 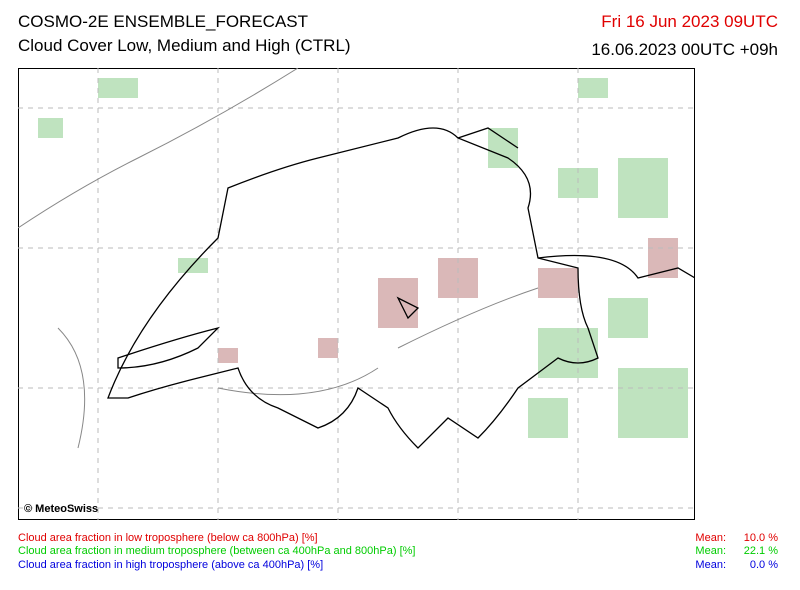 I want to click on title: COSMO-2E ENSEMBLE_FORECAST, so click(x=163, y=21).